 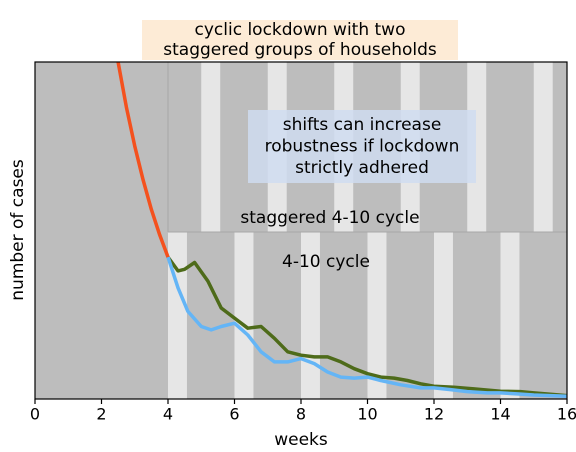 I want to click on chart-title: cyclic lockdown with two, so click(x=300, y=30).